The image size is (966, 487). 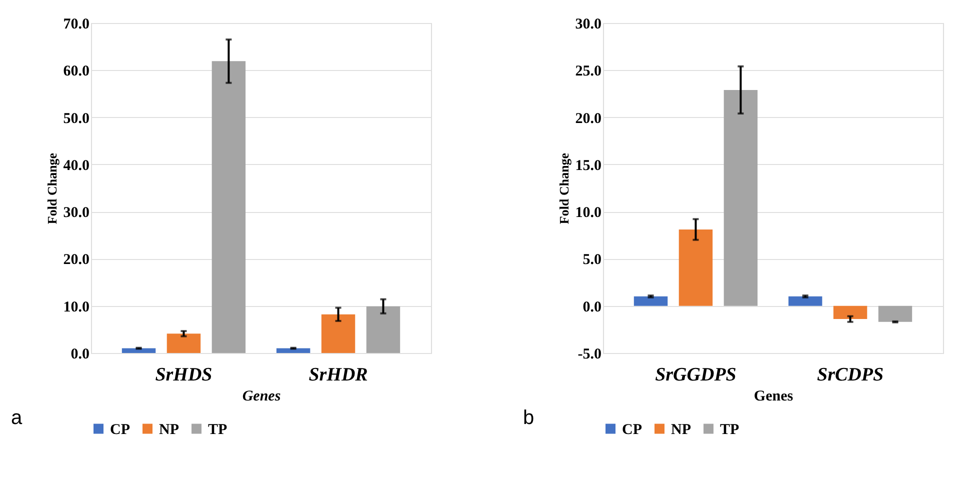 What do you see at coordinates (588, 72) in the screenshot?
I see `y-tick-label: 25.0` at bounding box center [588, 72].